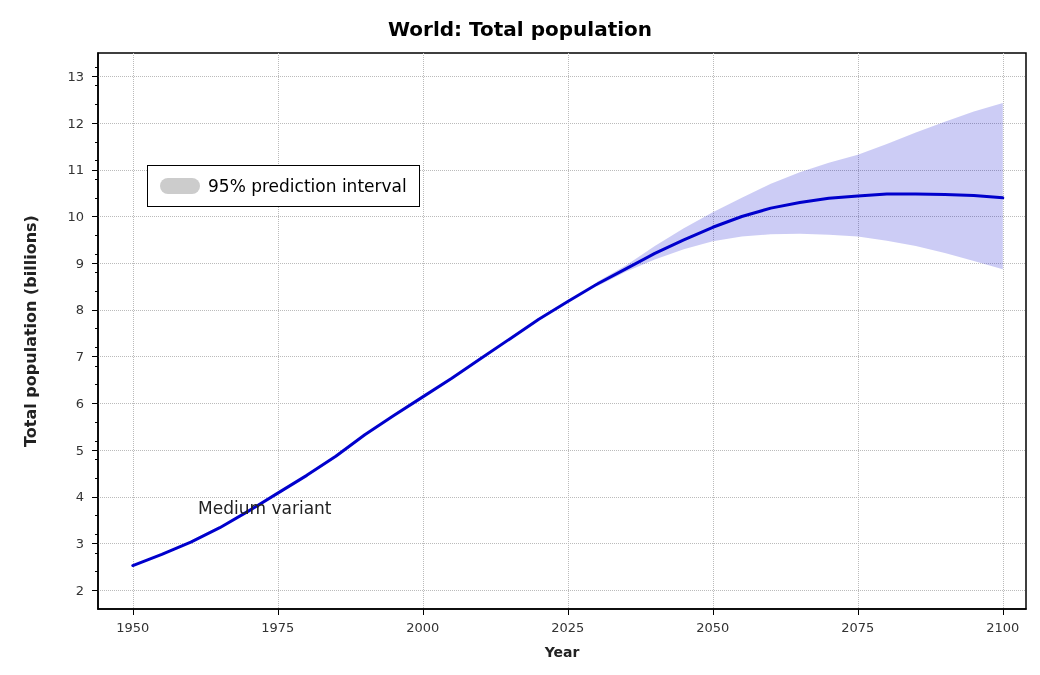  Describe the element at coordinates (75, 123) in the screenshot. I see `y-tick-label: 12` at that location.